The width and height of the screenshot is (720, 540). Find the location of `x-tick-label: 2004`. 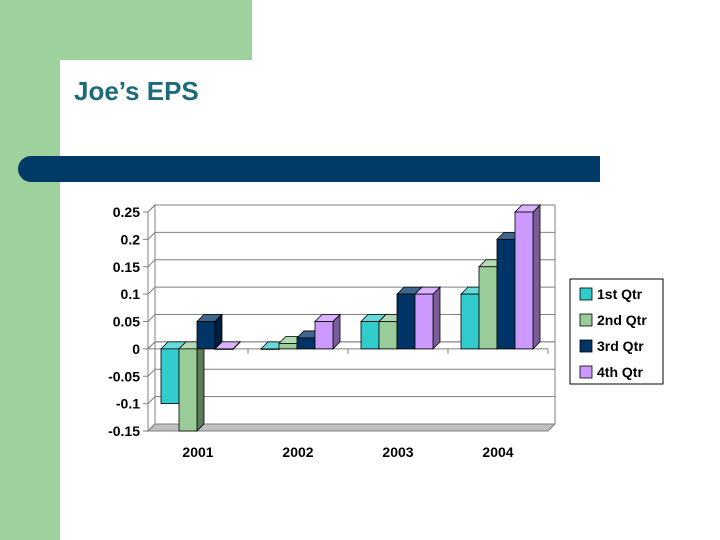

x-tick-label: 2004 is located at coordinates (497, 452).